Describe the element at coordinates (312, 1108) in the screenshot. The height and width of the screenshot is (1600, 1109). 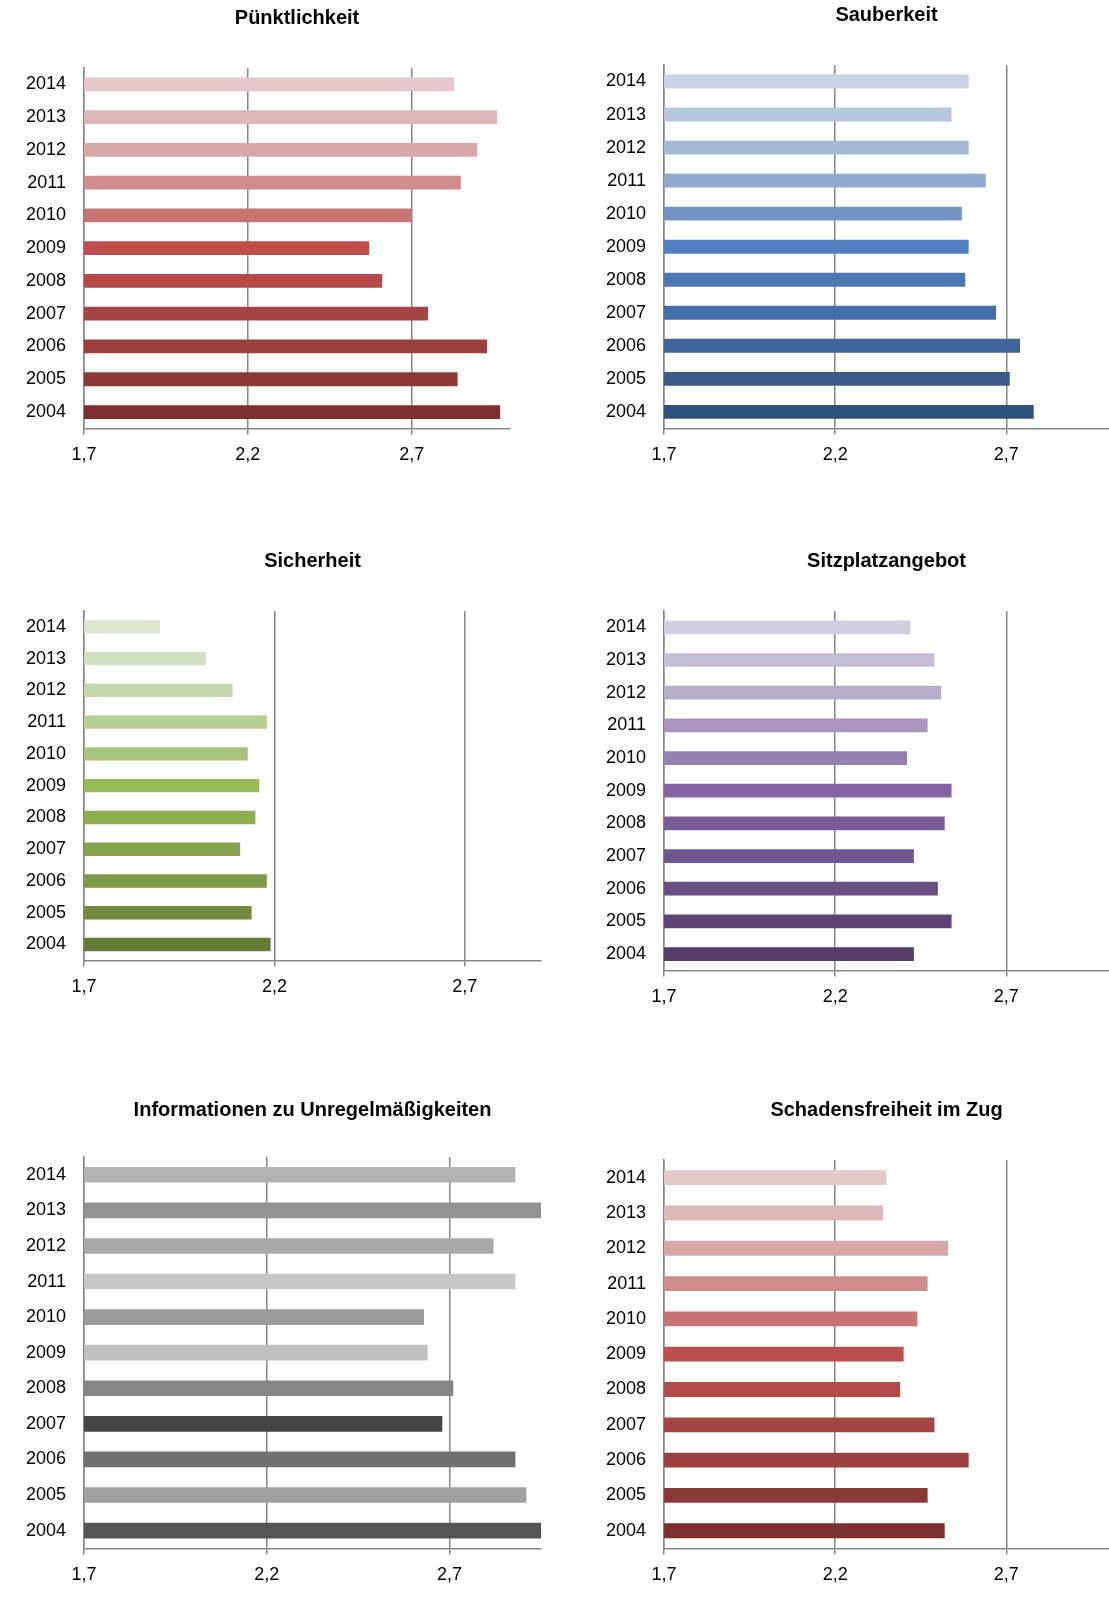
I see `chart-title: Informationen zu Unregelmäßigkeiten` at that location.